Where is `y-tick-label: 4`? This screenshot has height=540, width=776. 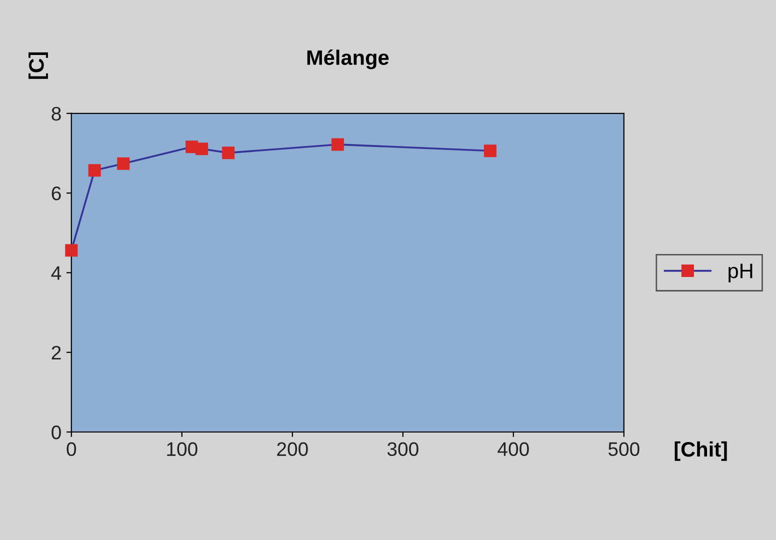 y-tick-label: 4 is located at coordinates (56, 273).